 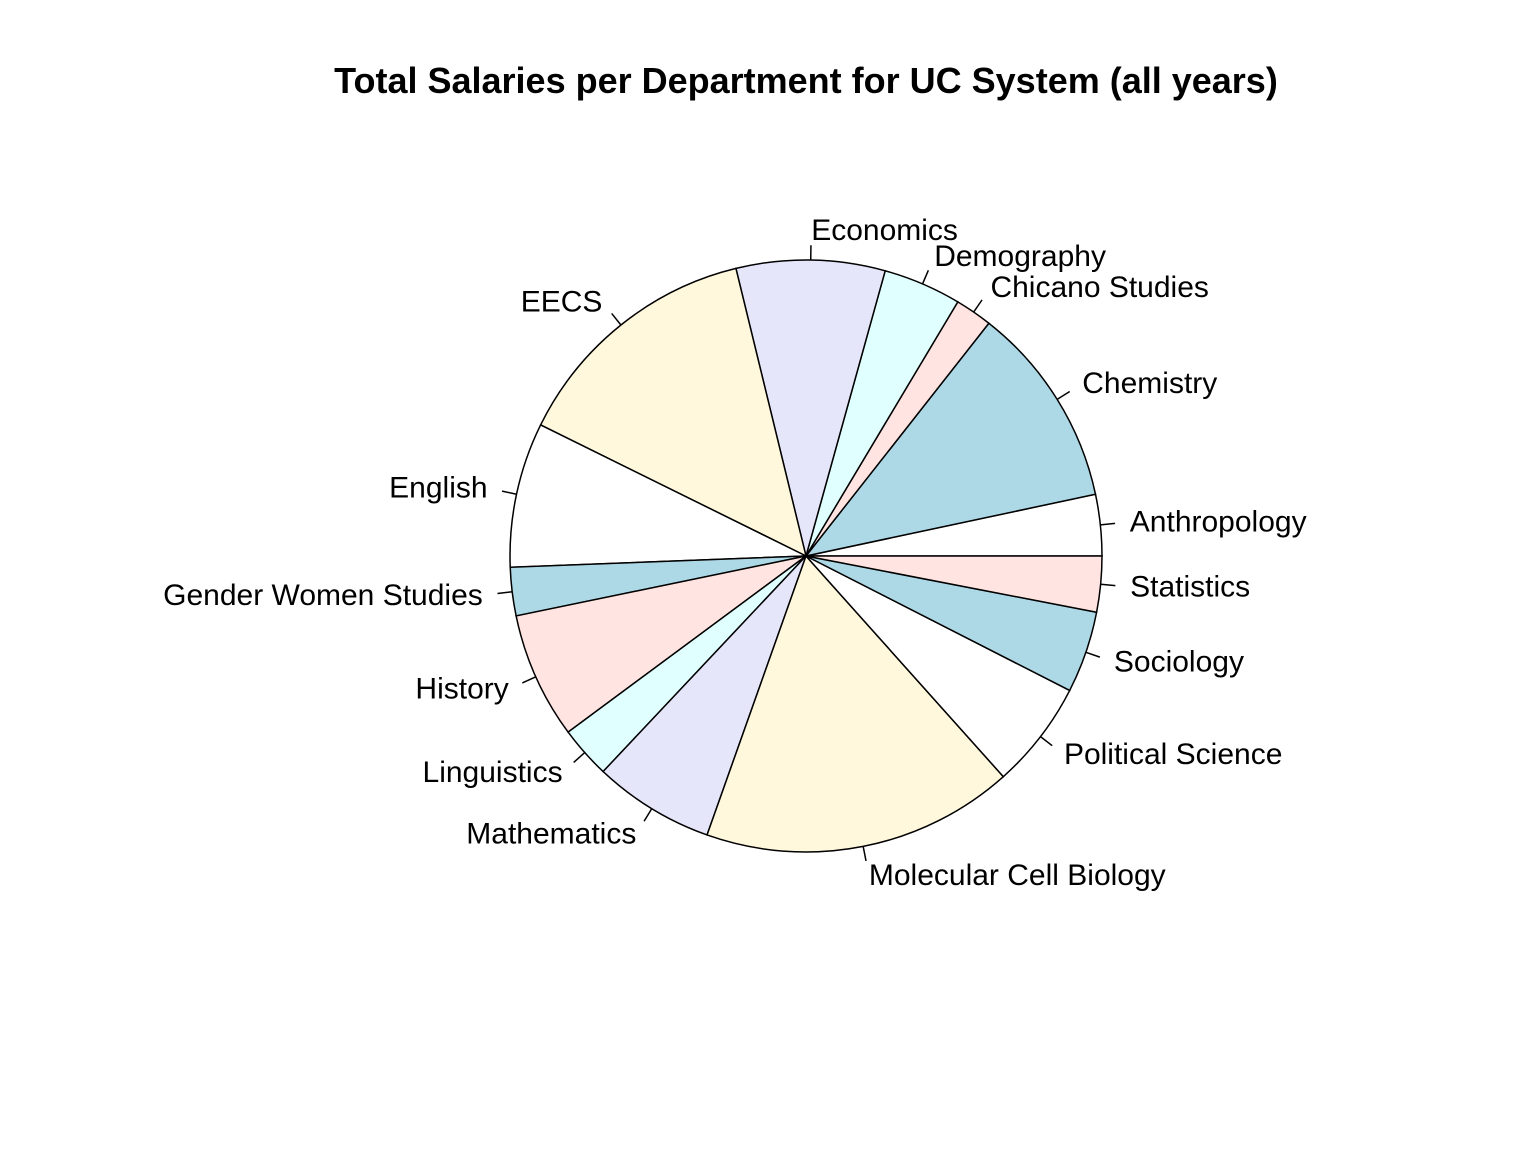 I want to click on label-statistics: Statistics, so click(x=1190, y=587).